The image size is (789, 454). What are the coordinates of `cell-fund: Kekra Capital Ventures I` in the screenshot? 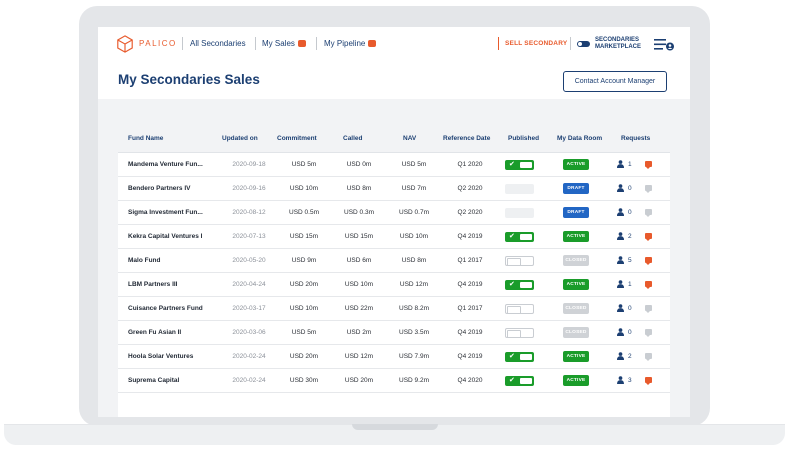 It's located at (165, 236).